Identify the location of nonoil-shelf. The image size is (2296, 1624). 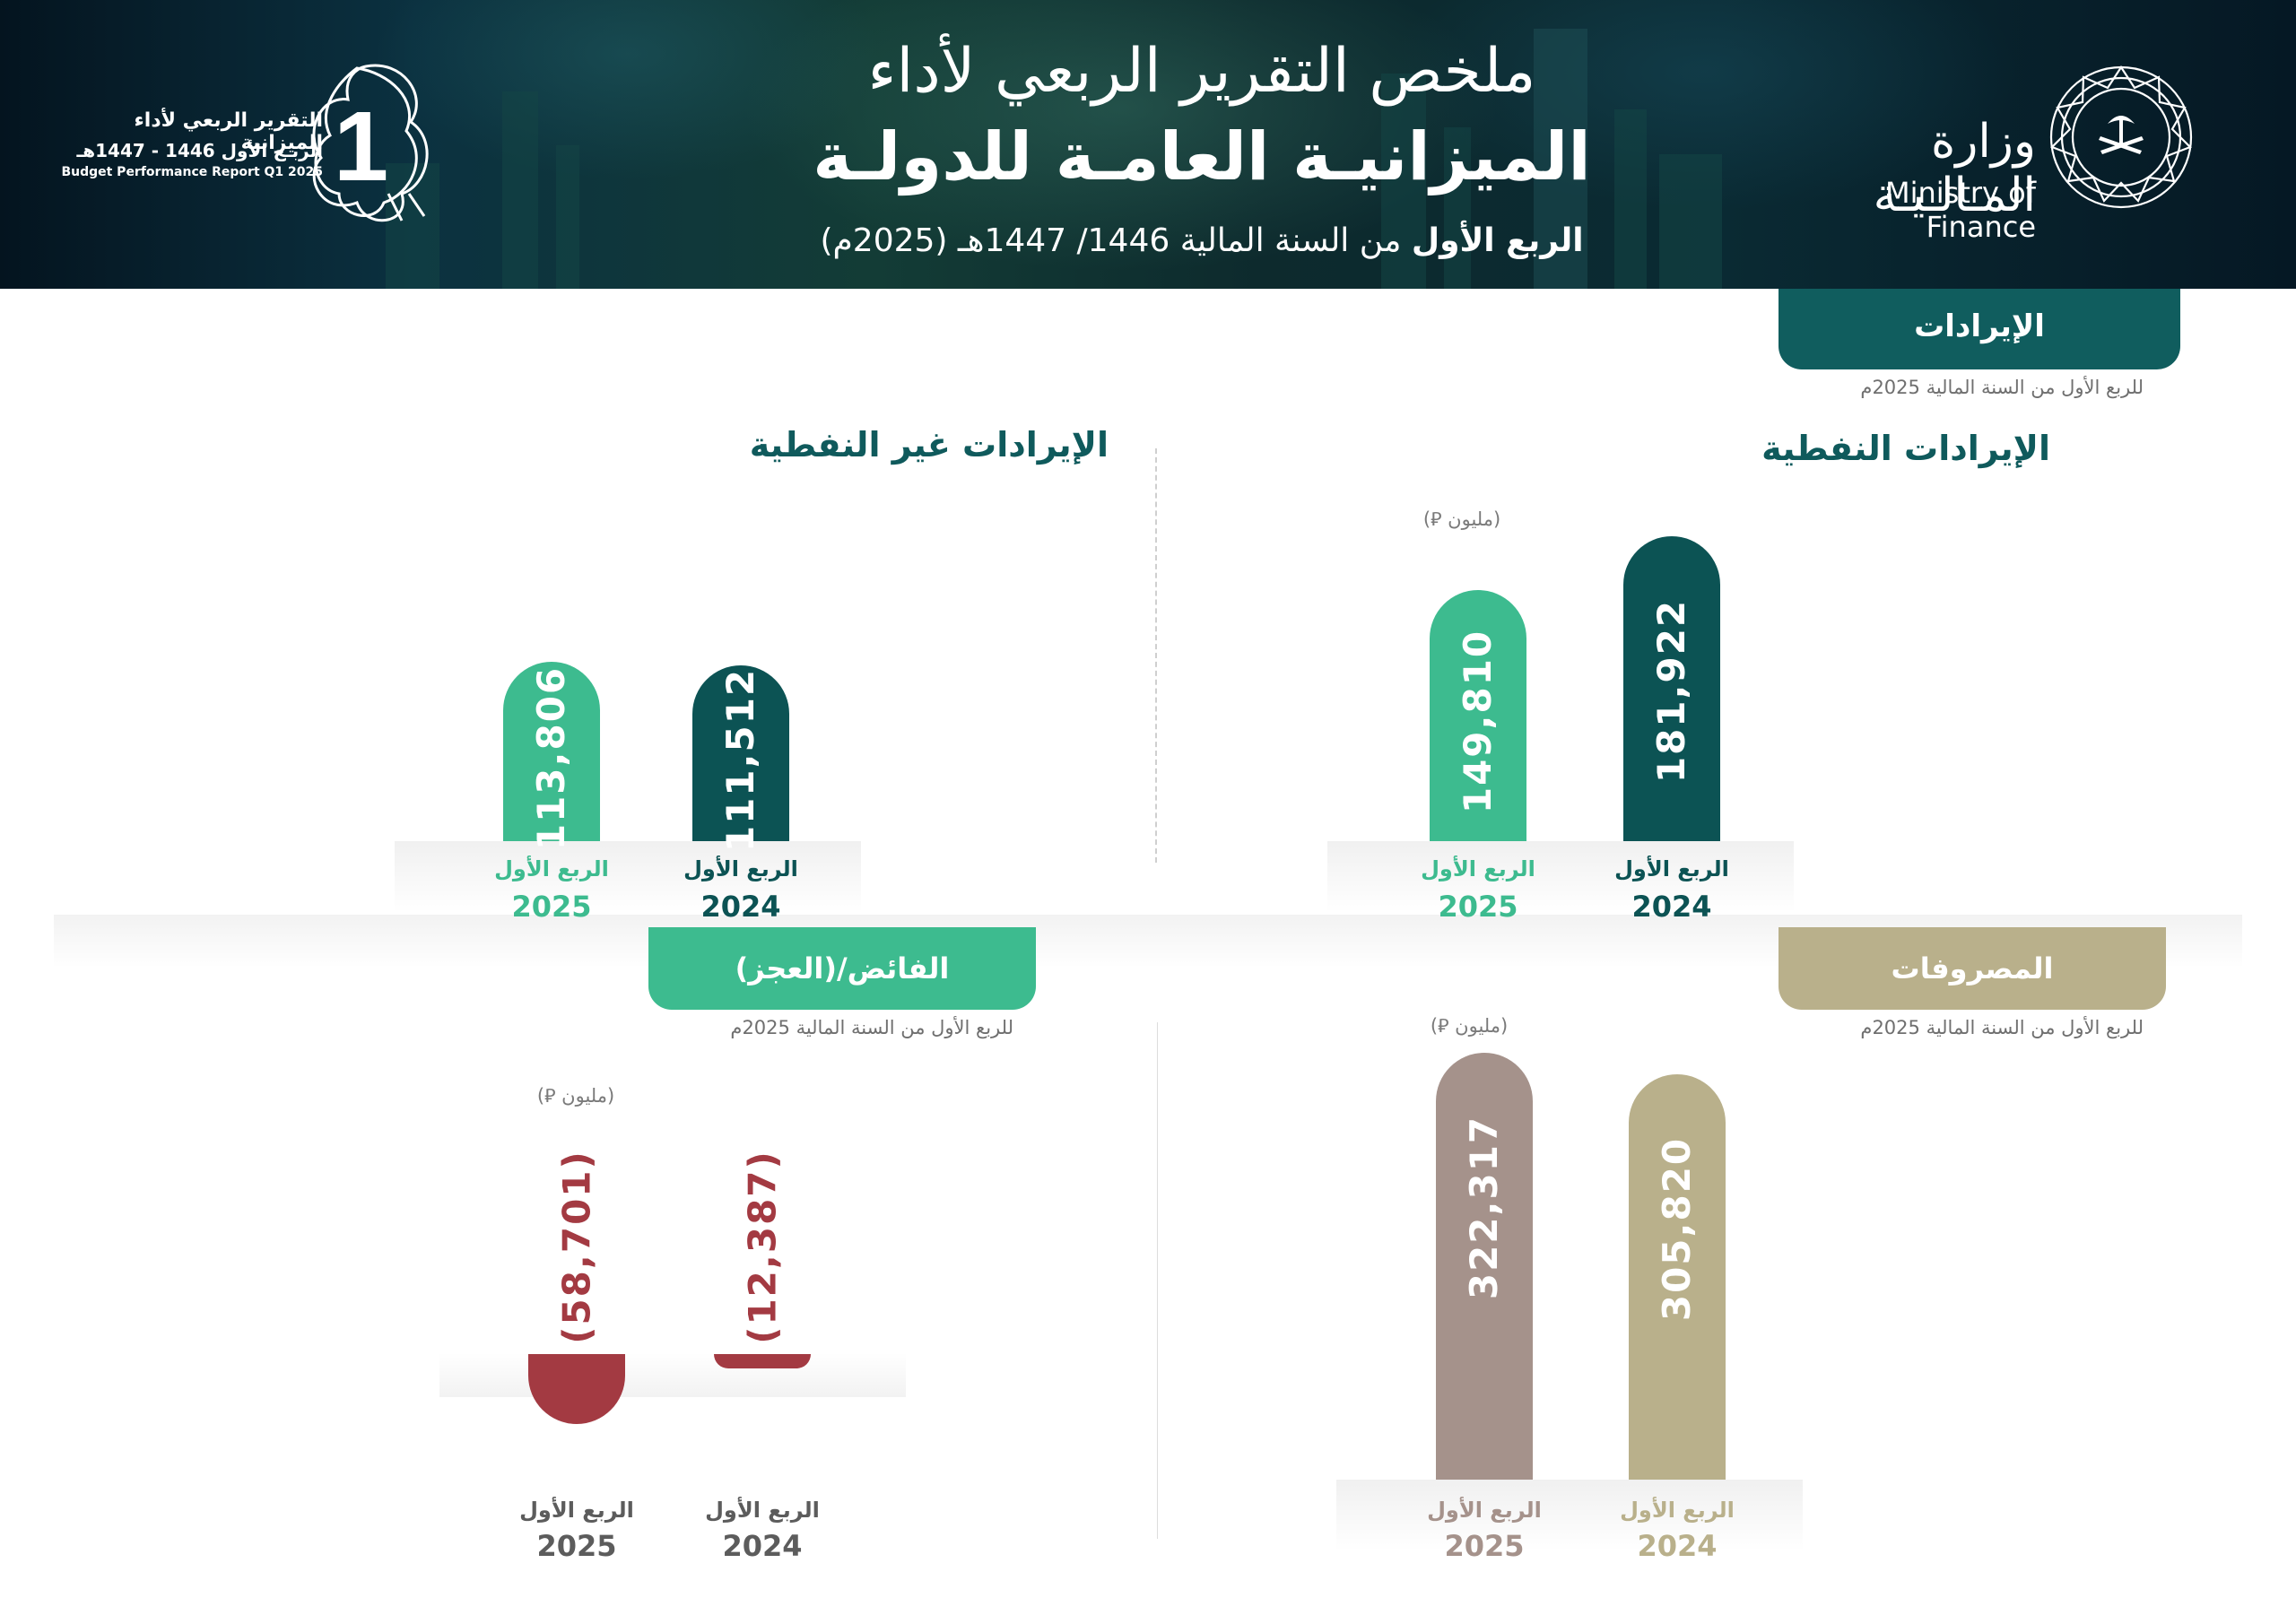
(628, 877).